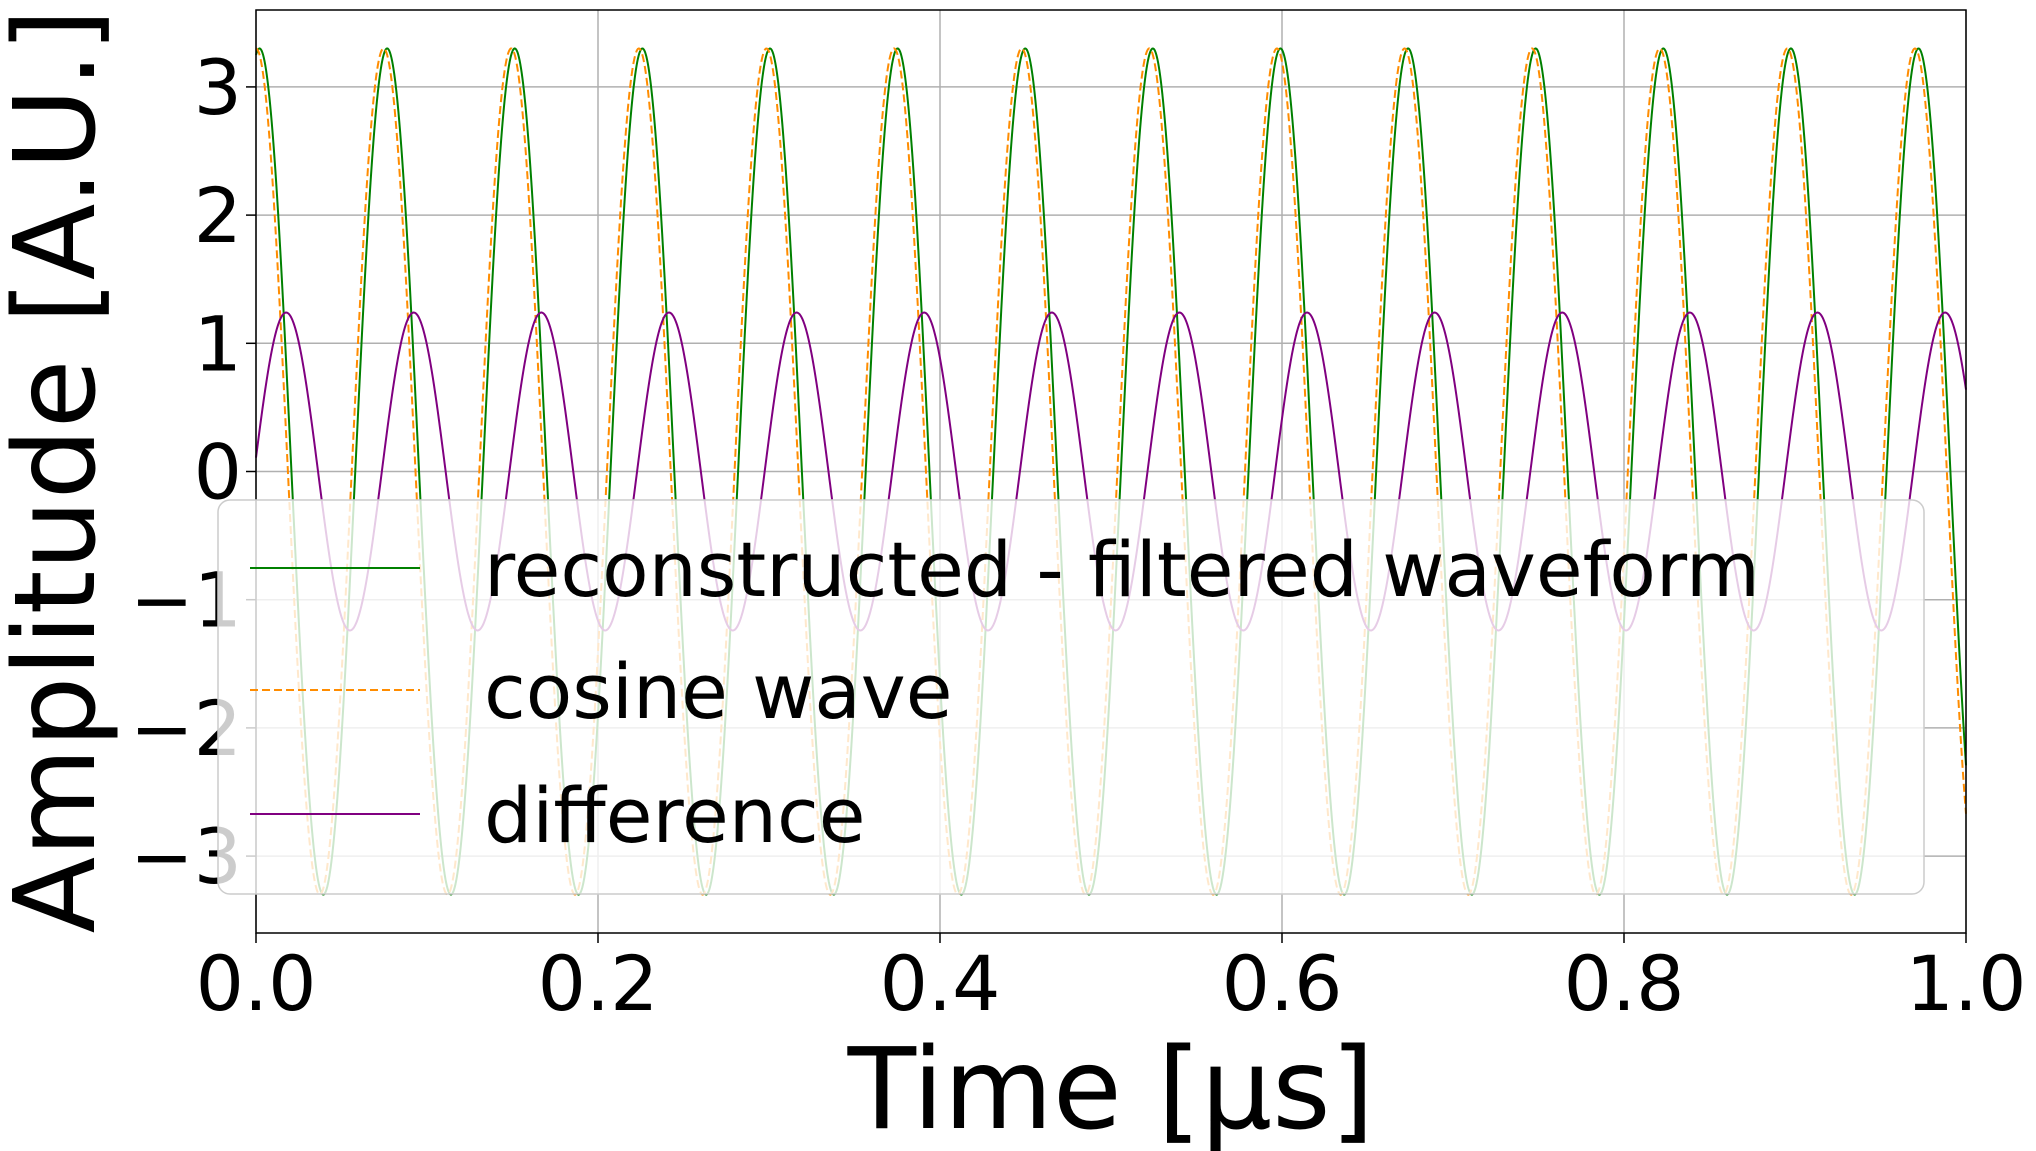  I want to click on y-tick-label: 1, so click(218, 343).